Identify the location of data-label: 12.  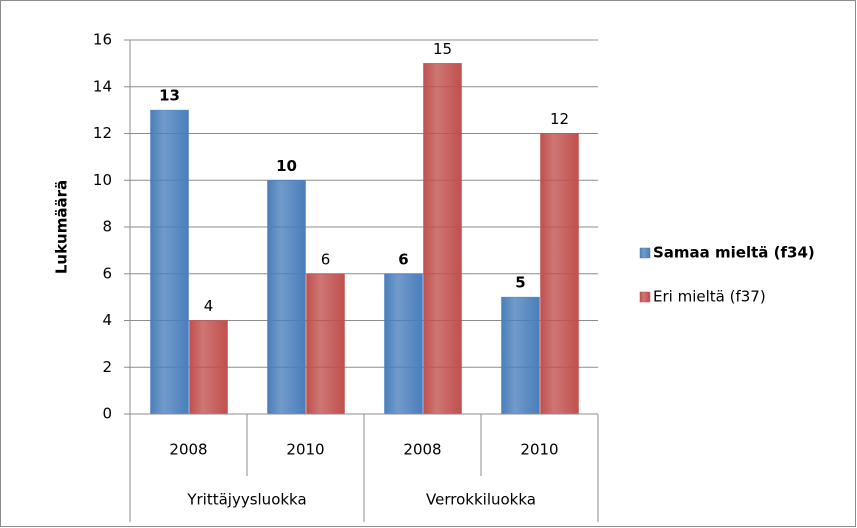
(559, 119).